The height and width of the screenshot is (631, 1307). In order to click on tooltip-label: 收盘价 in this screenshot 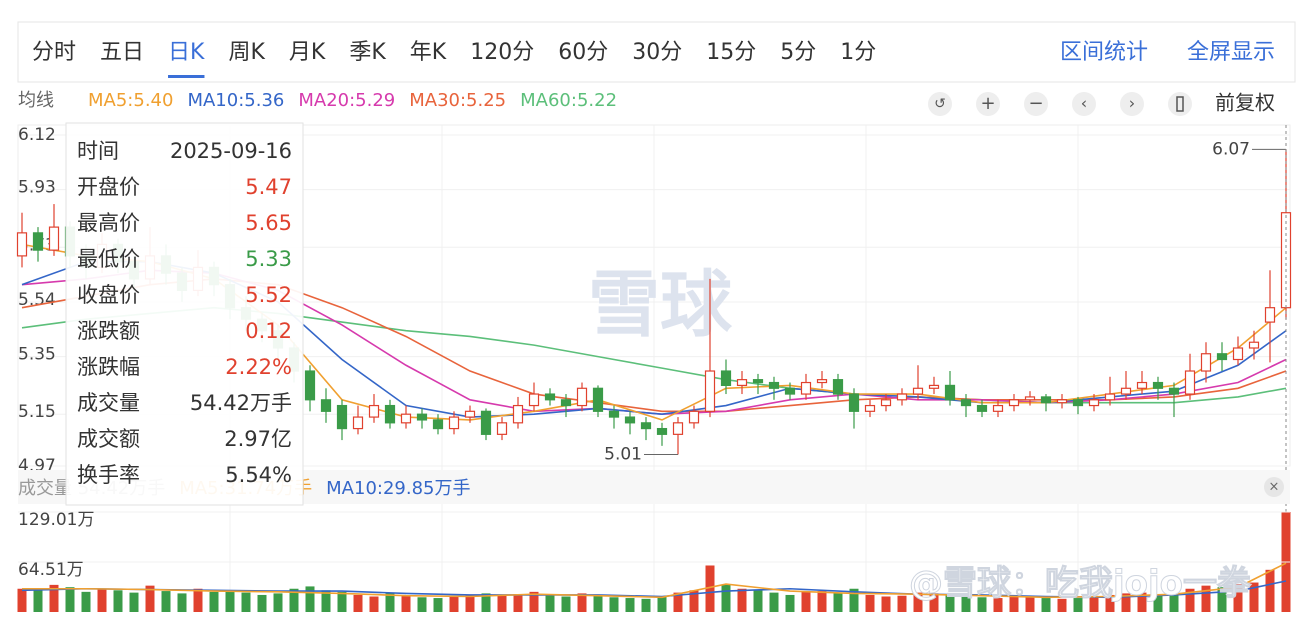, I will do `click(108, 295)`.